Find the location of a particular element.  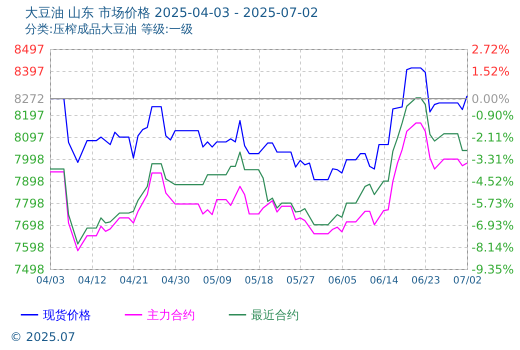

legend-label: 主力合约 is located at coordinates (171, 315).